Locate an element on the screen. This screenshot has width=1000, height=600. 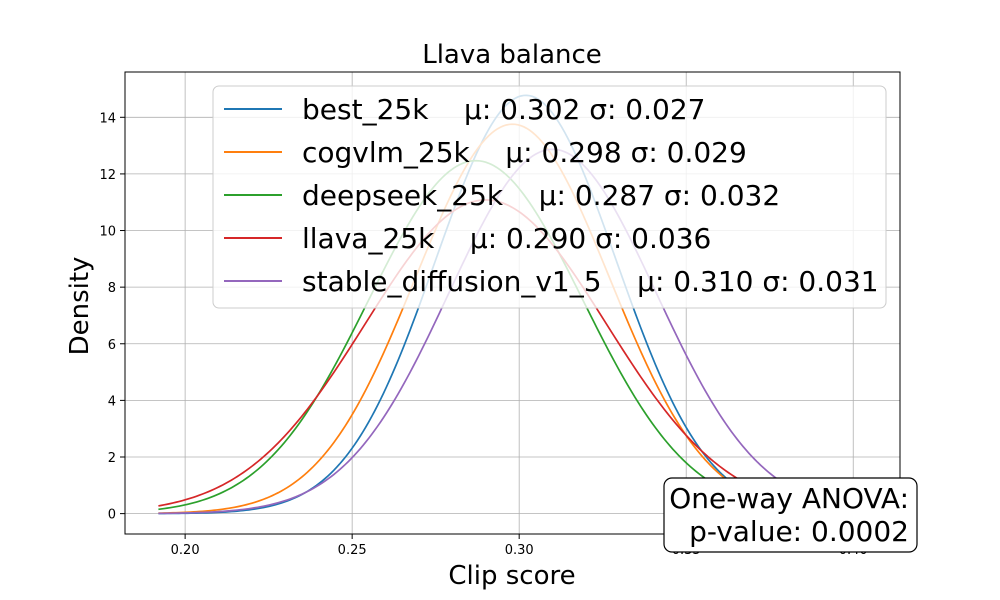
anova-line-1: One-way ANOVA: is located at coordinates (789, 498).